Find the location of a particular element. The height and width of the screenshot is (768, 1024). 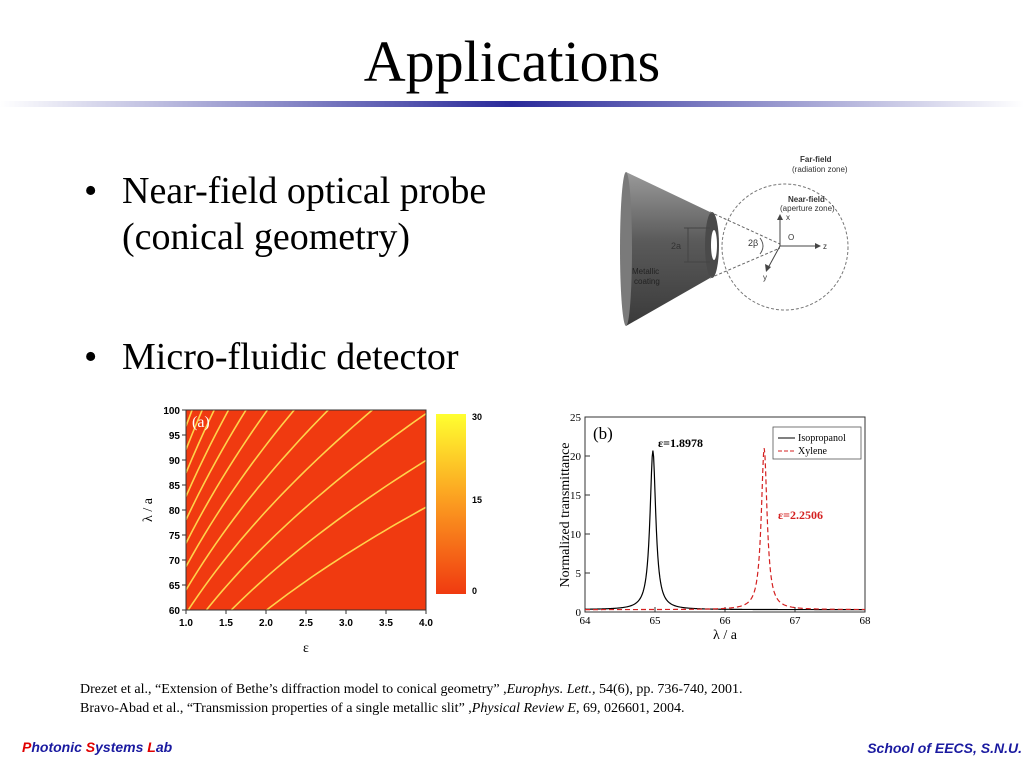

transmittance-x-tick-label: 65 is located at coordinates (656, 621).